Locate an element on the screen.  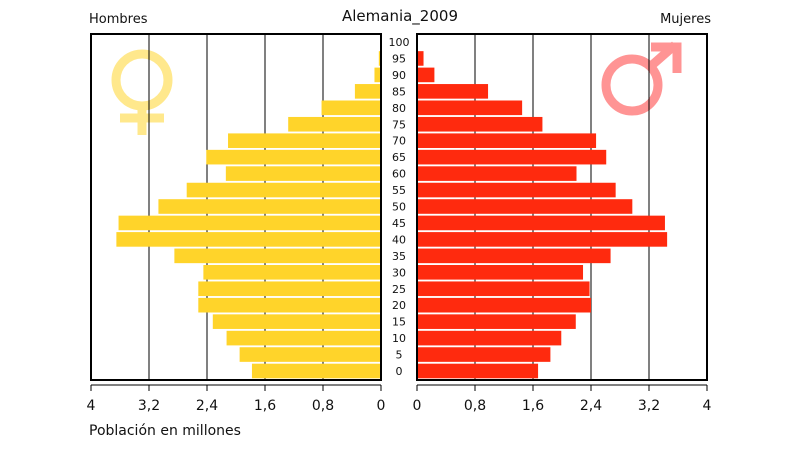
age-label-85: 85 is located at coordinates (399, 91).